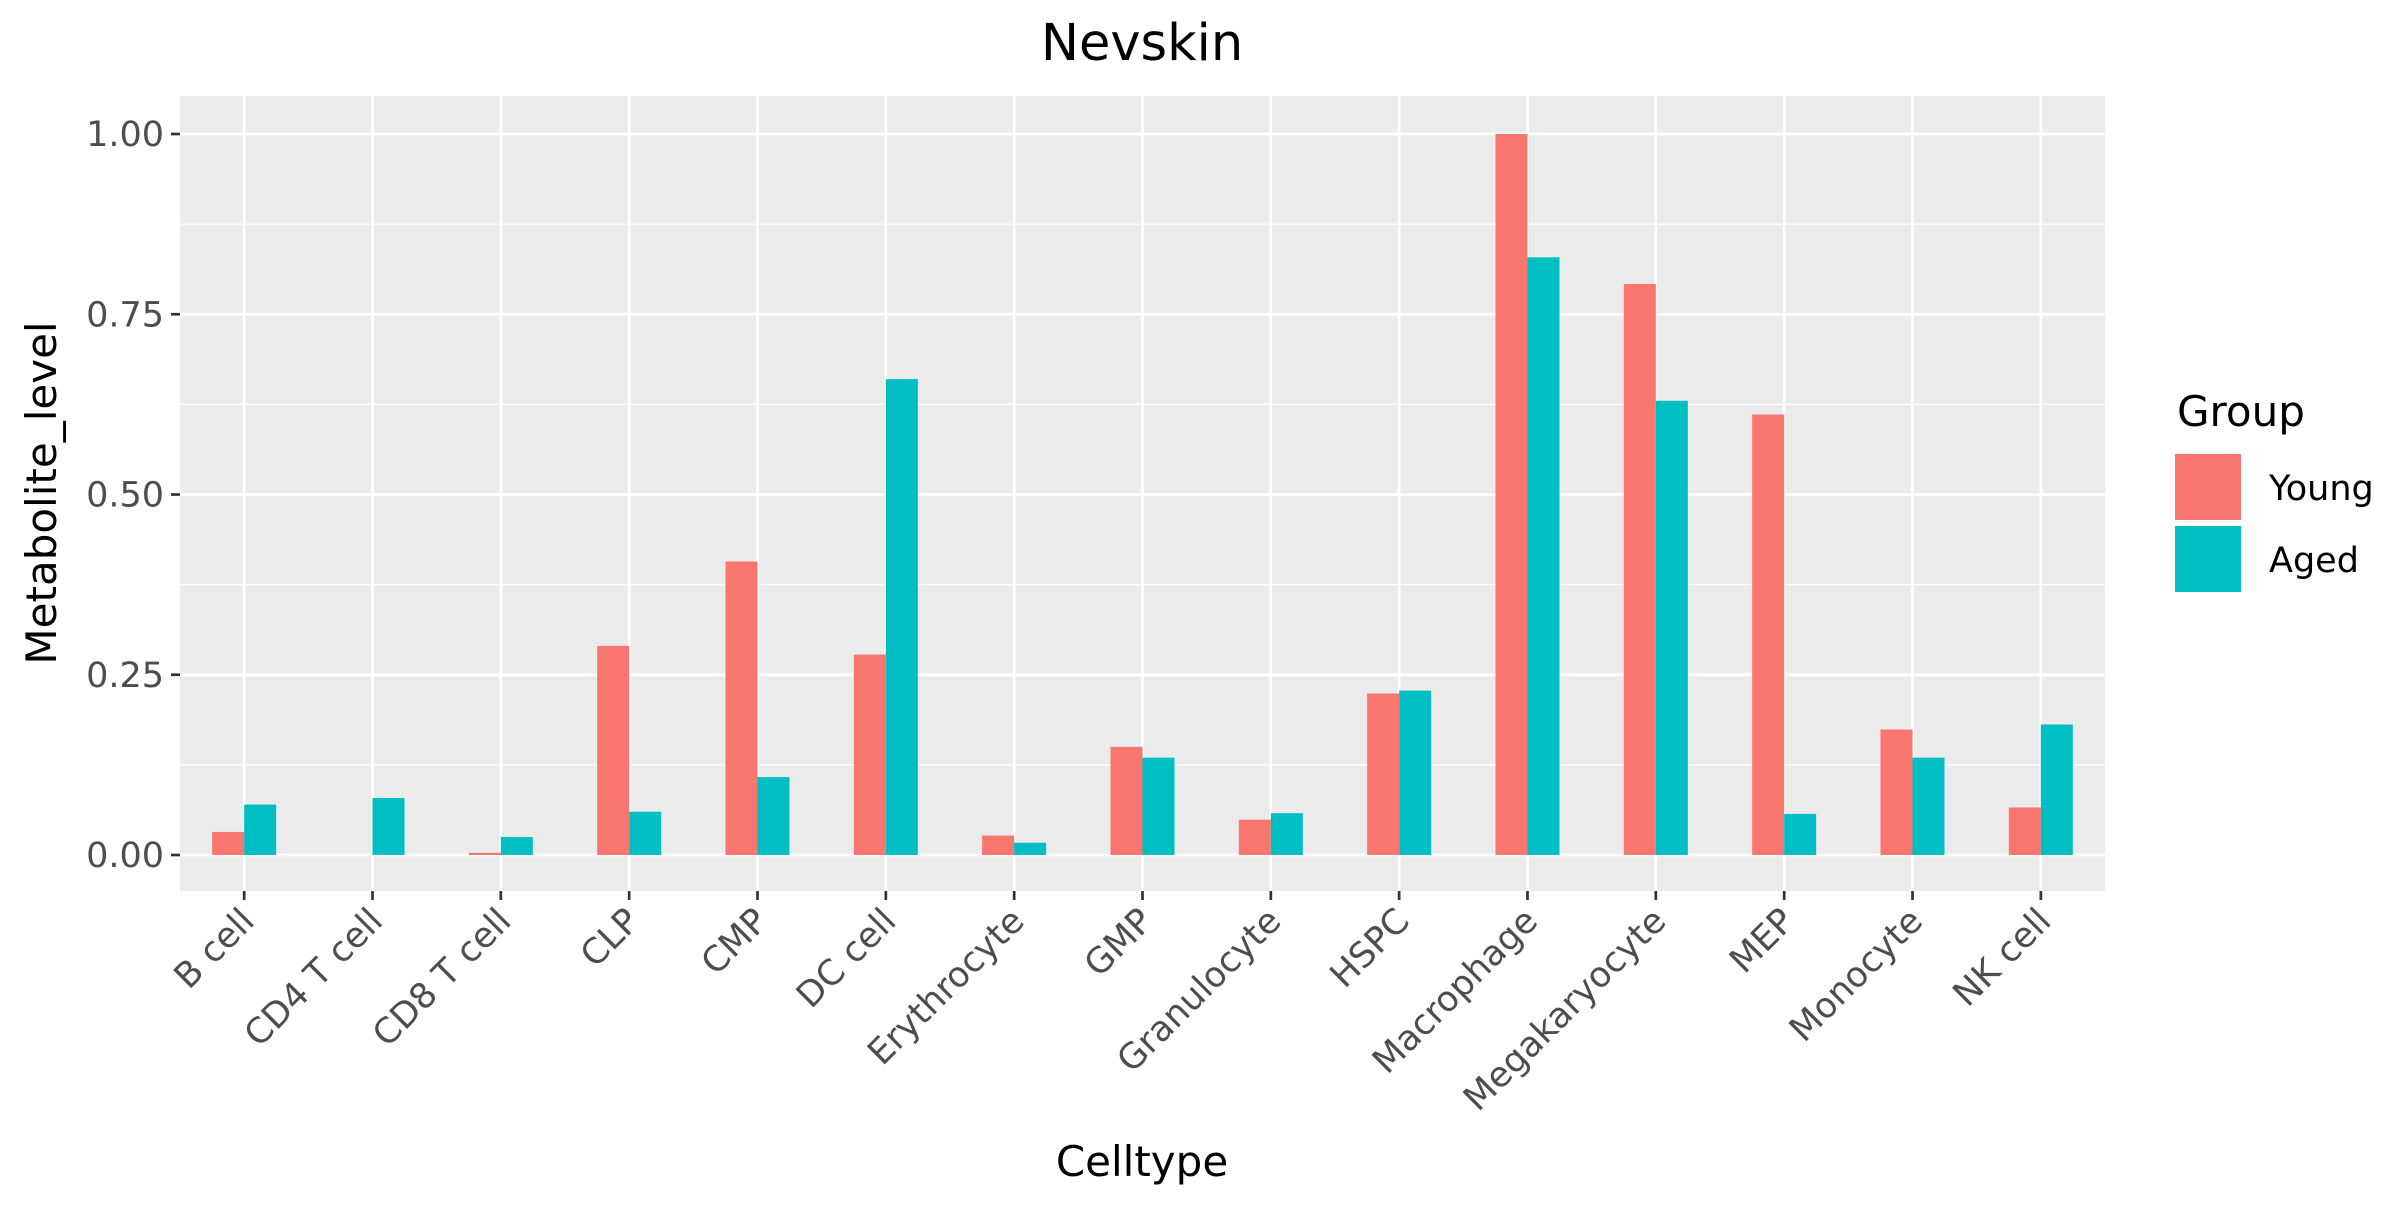 Image resolution: width=2400 pixels, height=1205 pixels. I want to click on x-tick-label: CLP, so click(610, 938).